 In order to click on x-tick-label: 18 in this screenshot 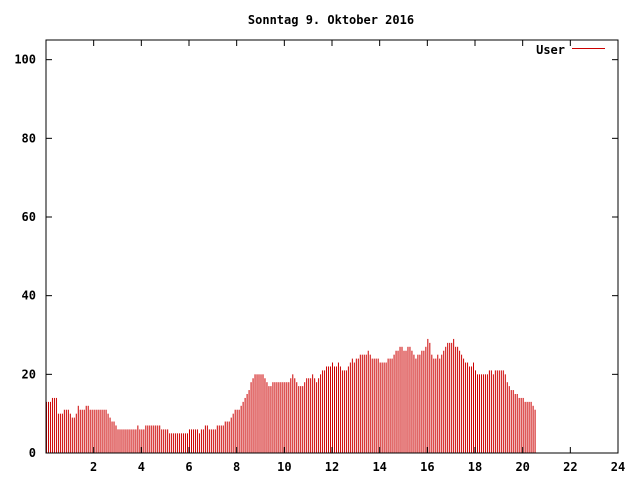, I will do `click(475, 467)`.